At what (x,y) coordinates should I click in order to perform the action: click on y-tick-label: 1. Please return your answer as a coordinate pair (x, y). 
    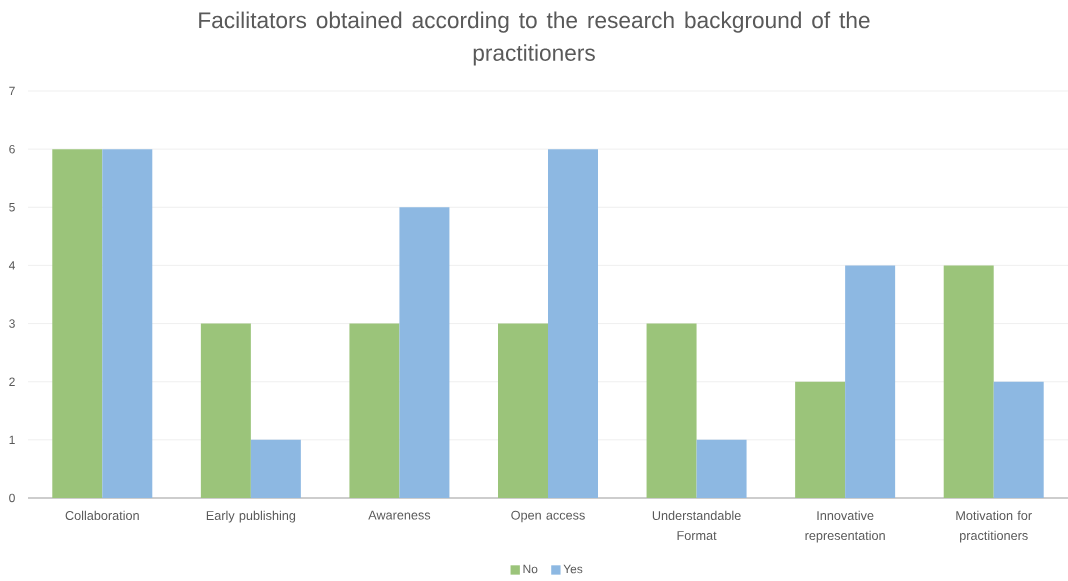
    Looking at the image, I should click on (12, 439).